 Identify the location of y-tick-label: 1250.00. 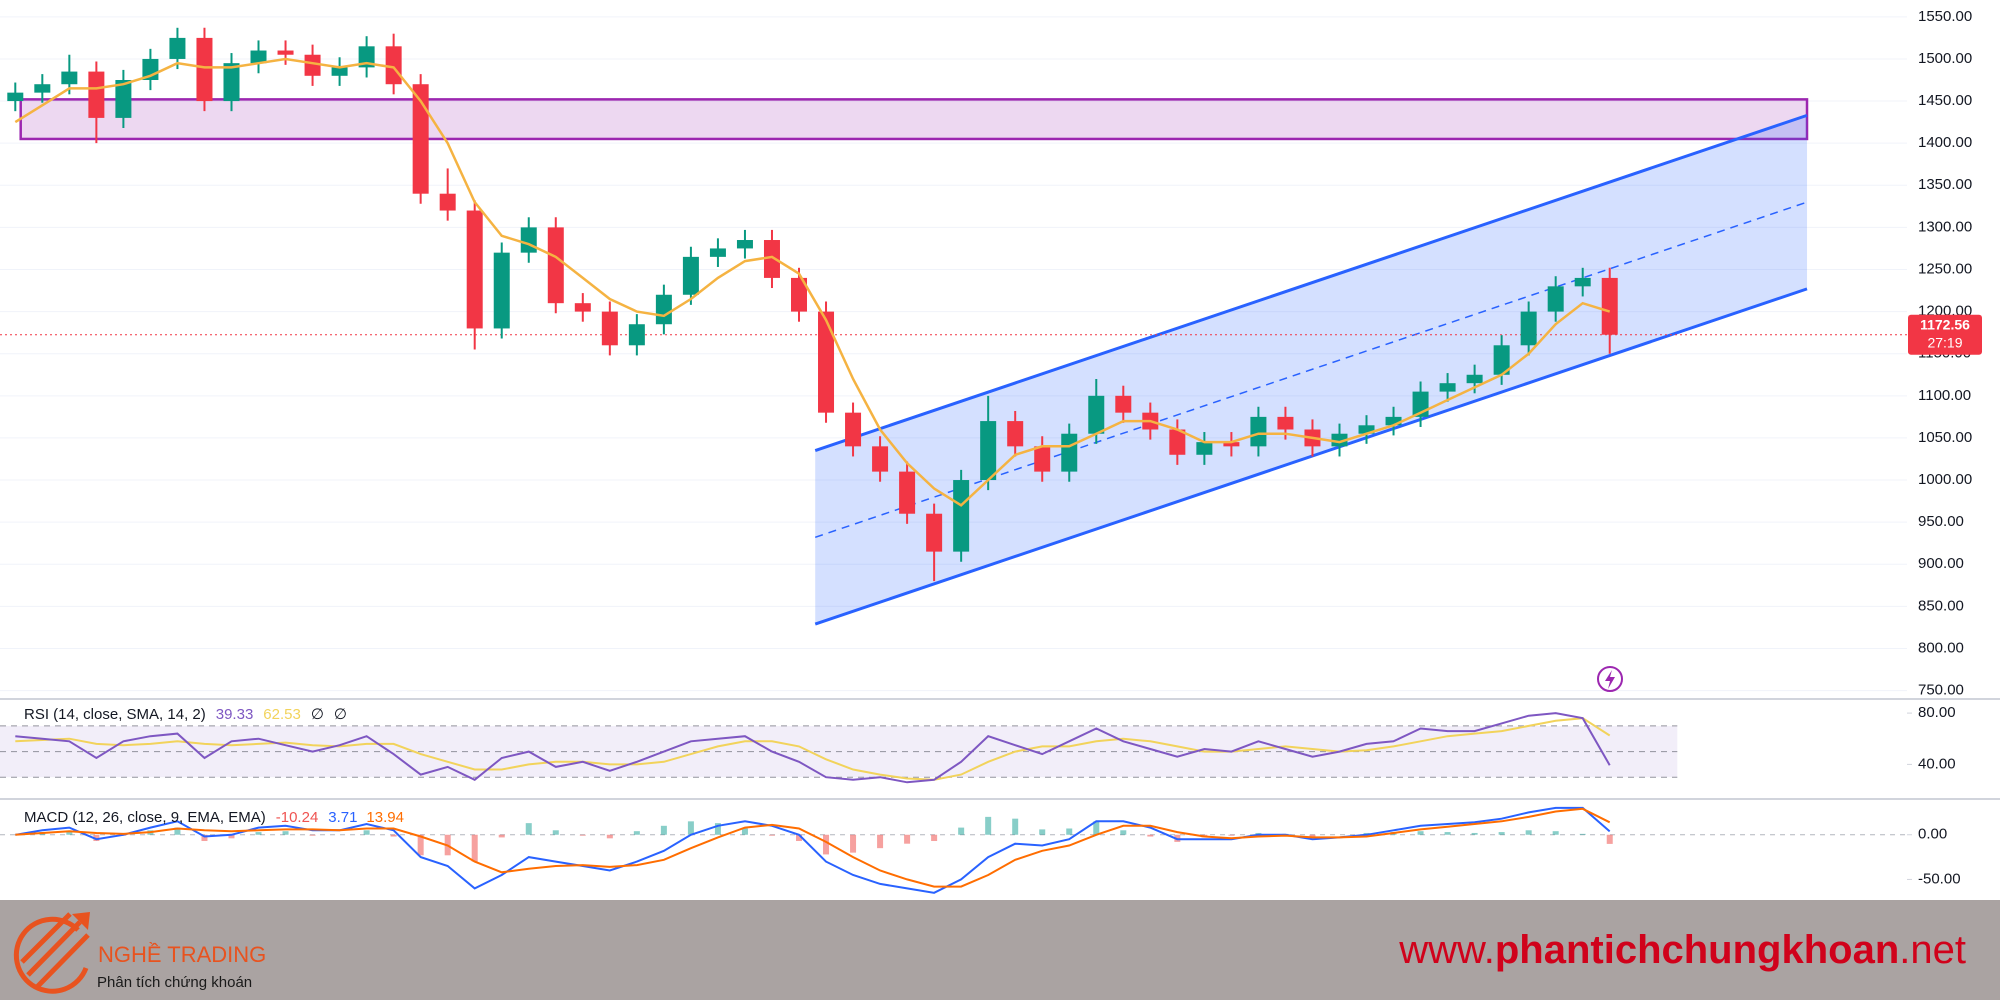
(1945, 268).